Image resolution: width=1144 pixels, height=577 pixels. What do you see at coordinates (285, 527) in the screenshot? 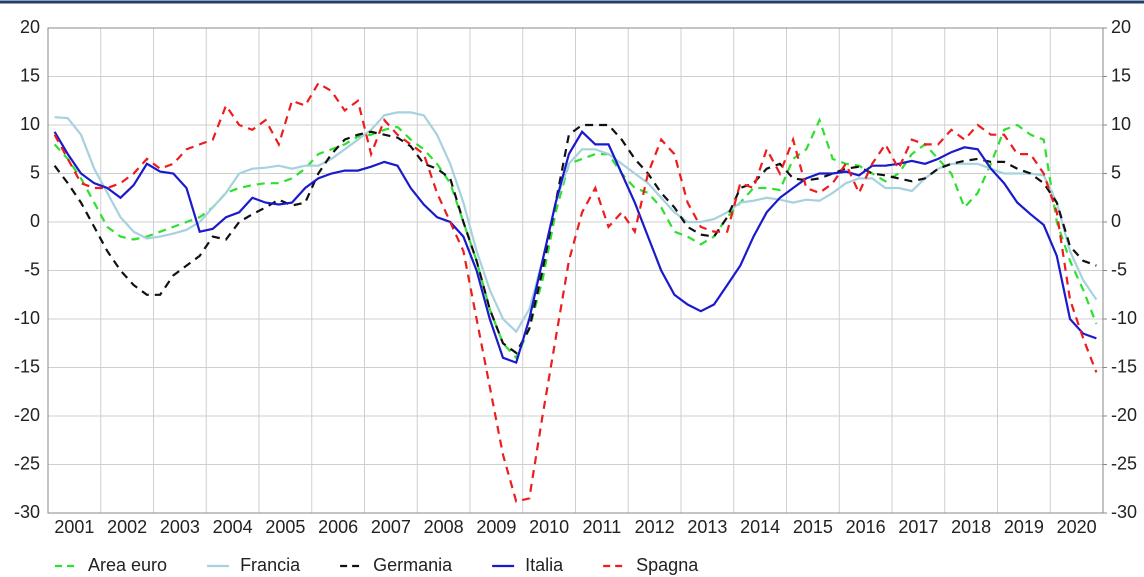
I see `x-tick-label: 2005` at bounding box center [285, 527].